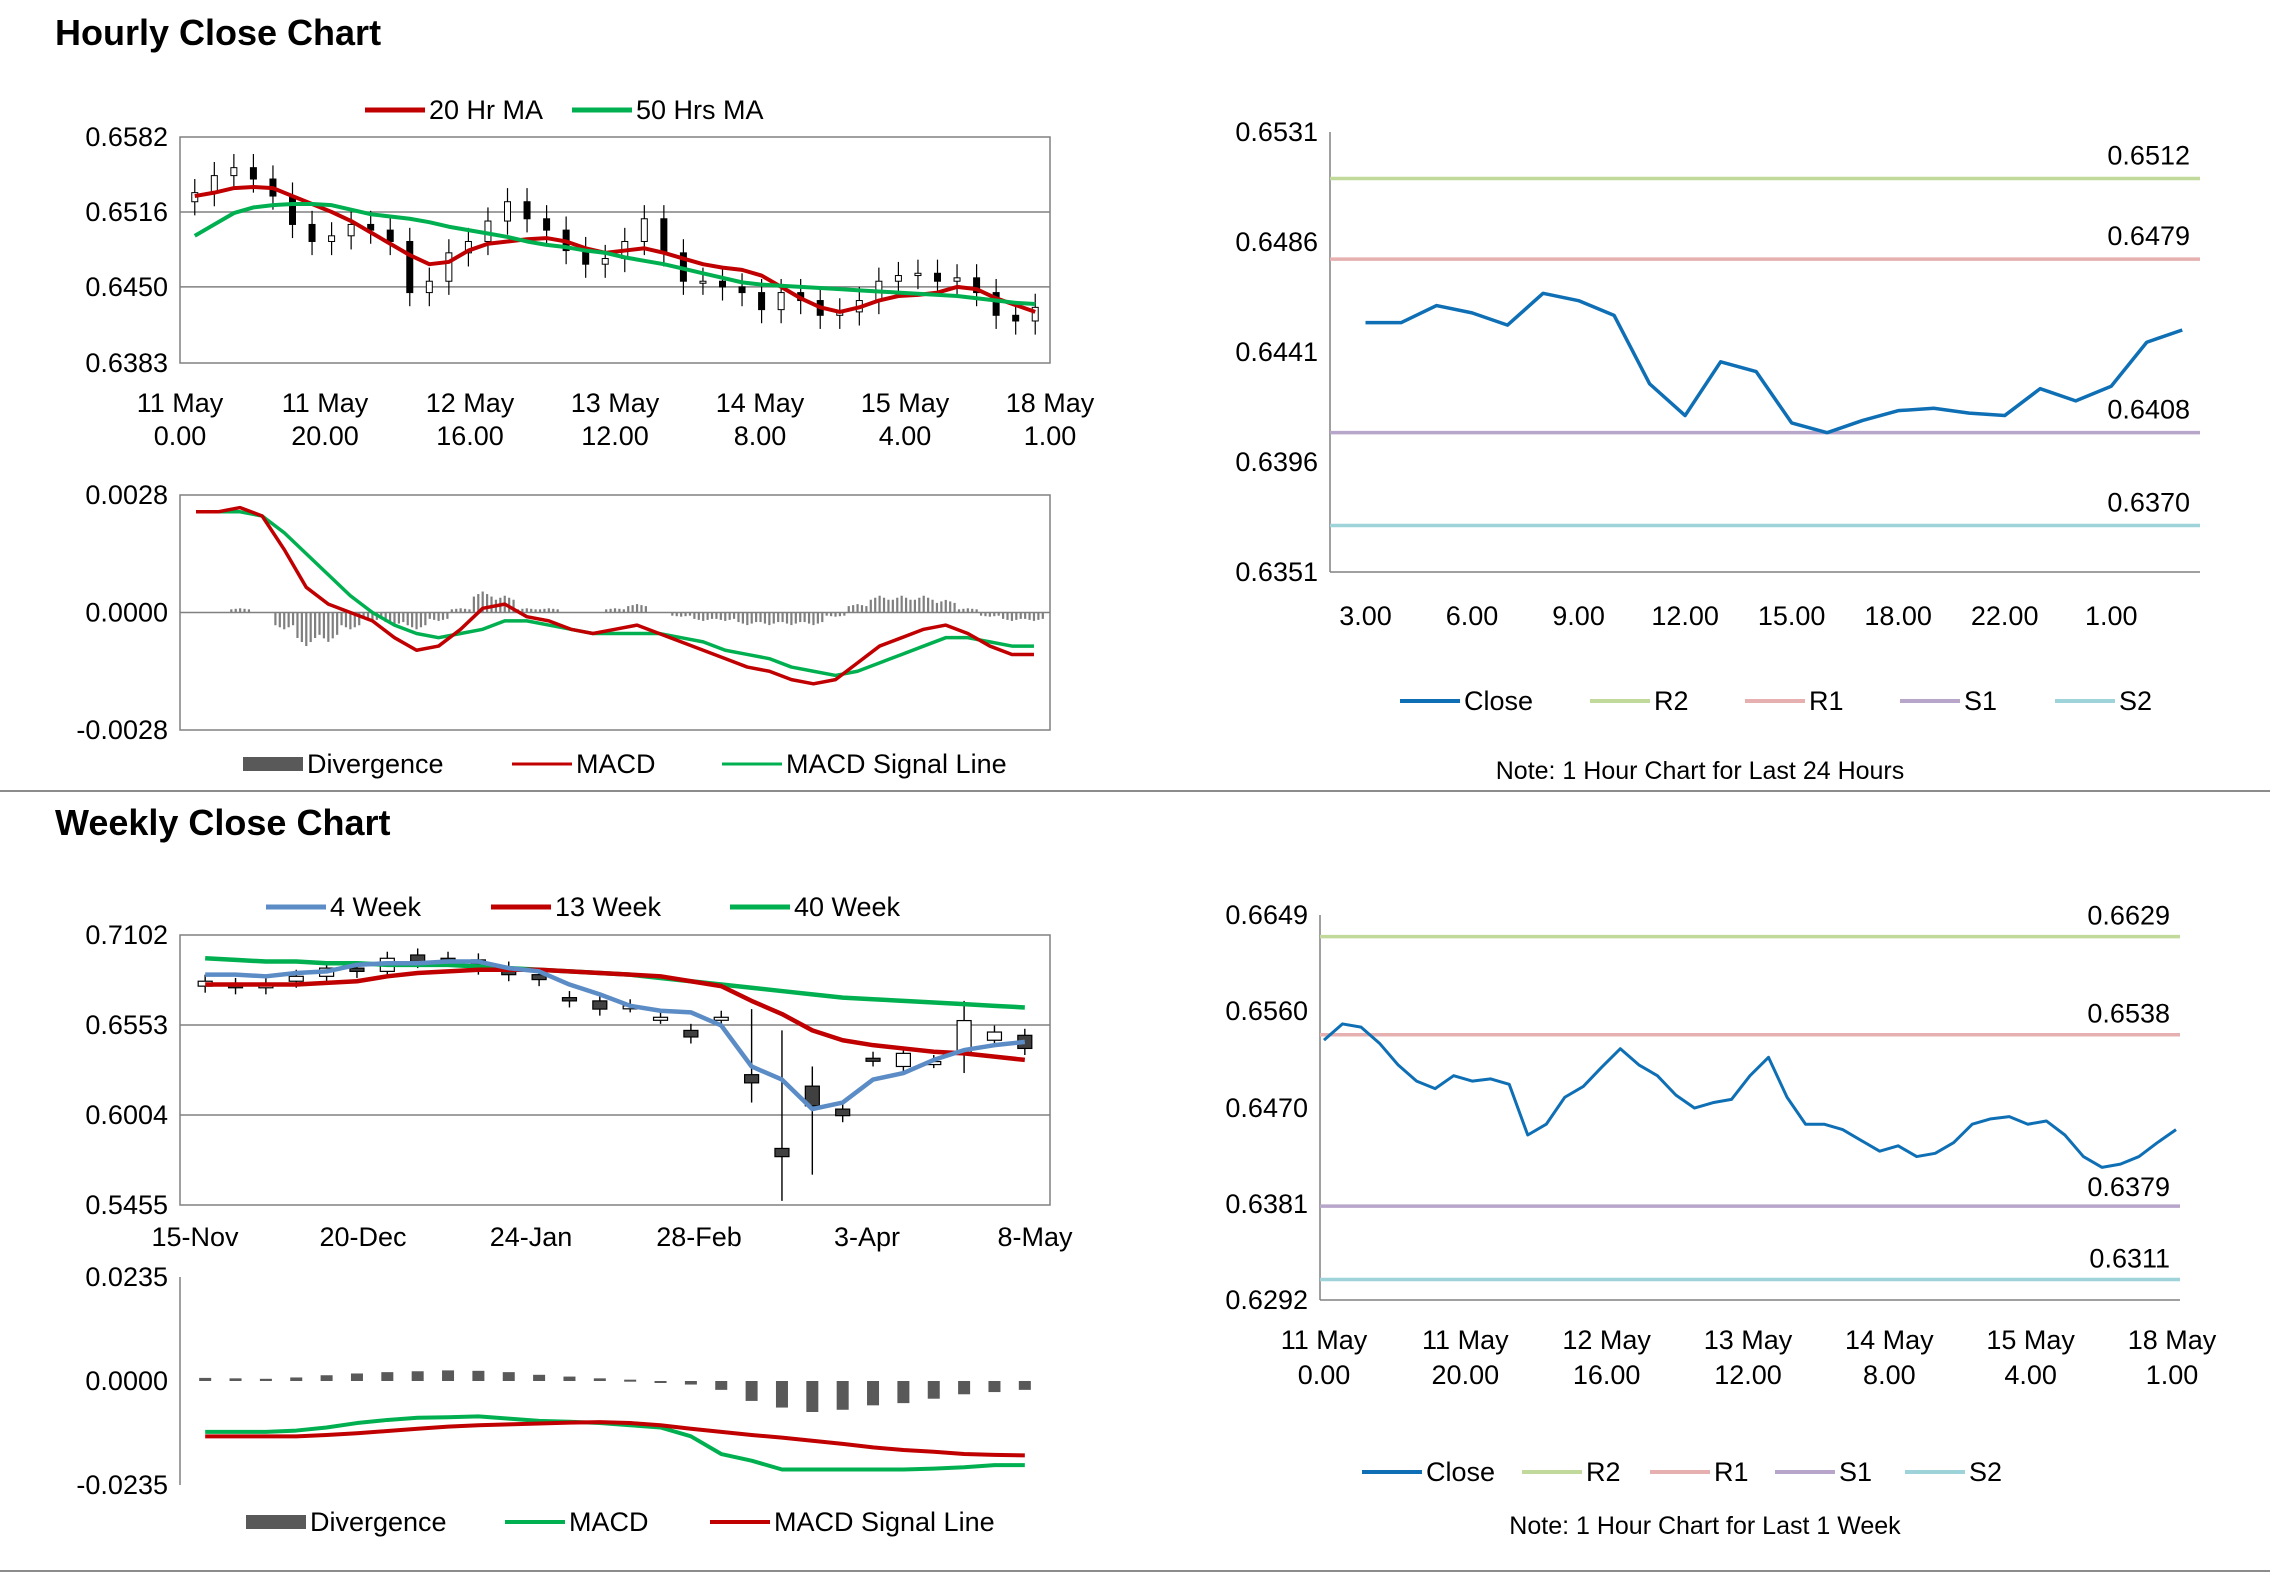  Describe the element at coordinates (1578, 616) in the screenshot. I see `hourly-pivot-x-tick-2: 9.00` at that location.